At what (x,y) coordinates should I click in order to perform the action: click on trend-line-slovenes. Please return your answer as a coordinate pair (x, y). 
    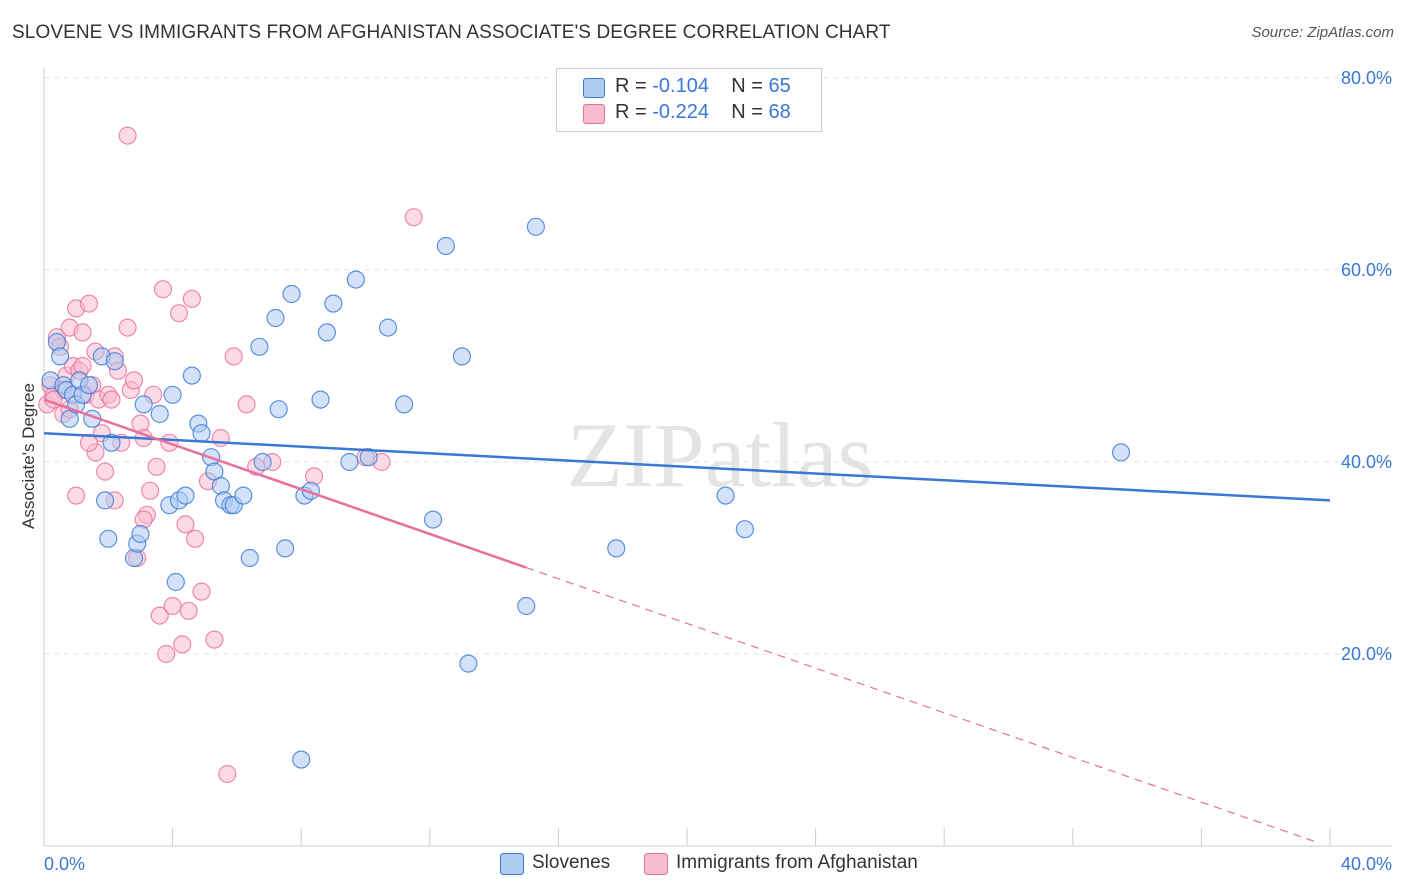
    Looking at the image, I should click on (687, 466).